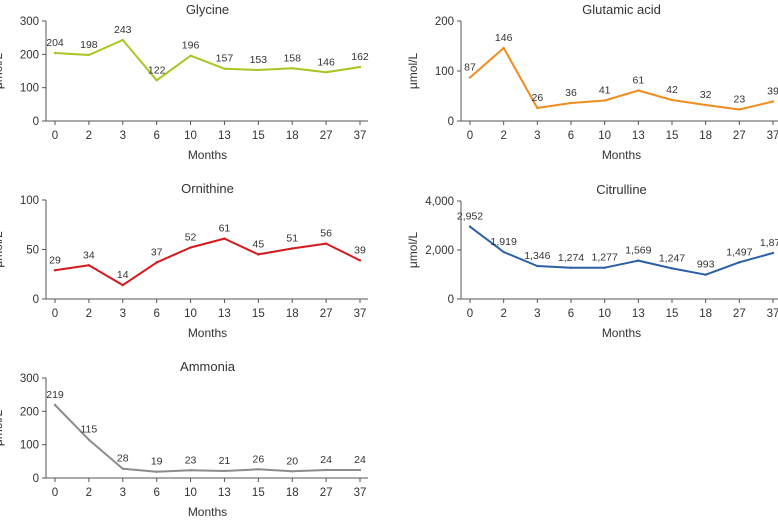 The height and width of the screenshot is (523, 778). I want to click on y-tick-label: 4,000, so click(439, 202).